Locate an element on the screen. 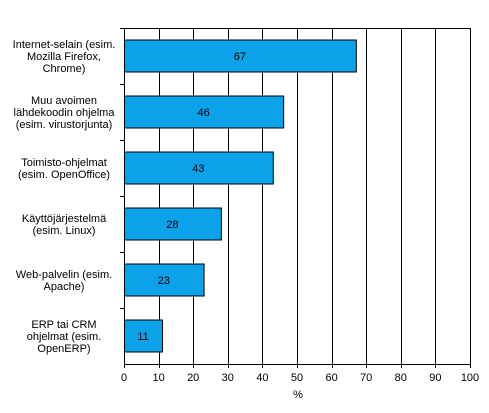  data-label-5: 11 is located at coordinates (142, 337).